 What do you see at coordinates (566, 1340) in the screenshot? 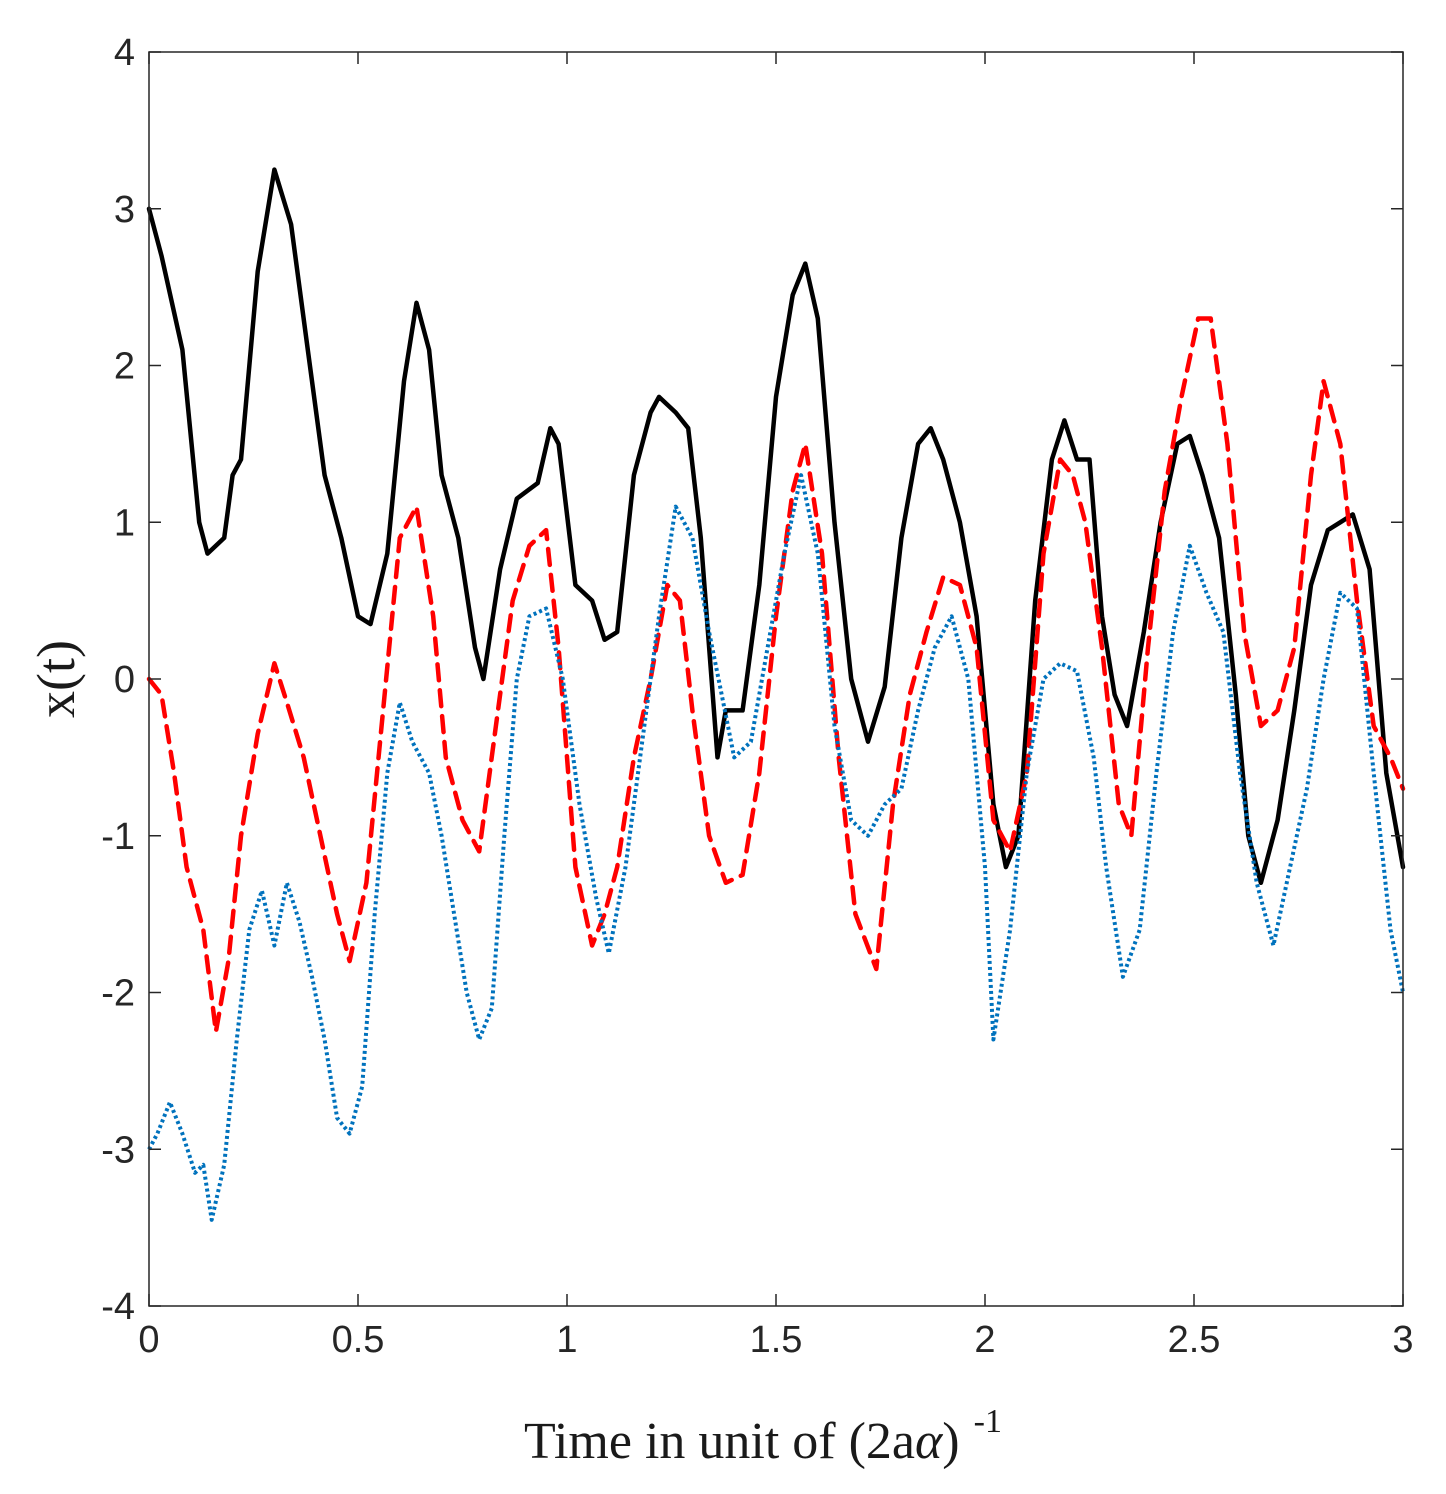
I see `x-tick-label: 1` at bounding box center [566, 1340].